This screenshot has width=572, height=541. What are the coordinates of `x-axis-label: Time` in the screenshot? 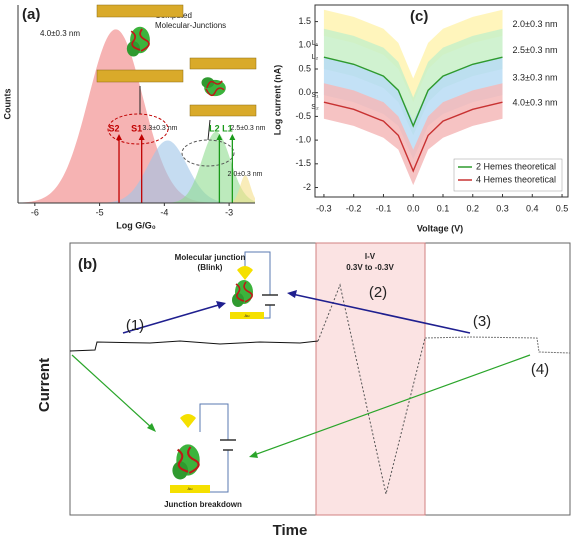 It's located at (290, 530).